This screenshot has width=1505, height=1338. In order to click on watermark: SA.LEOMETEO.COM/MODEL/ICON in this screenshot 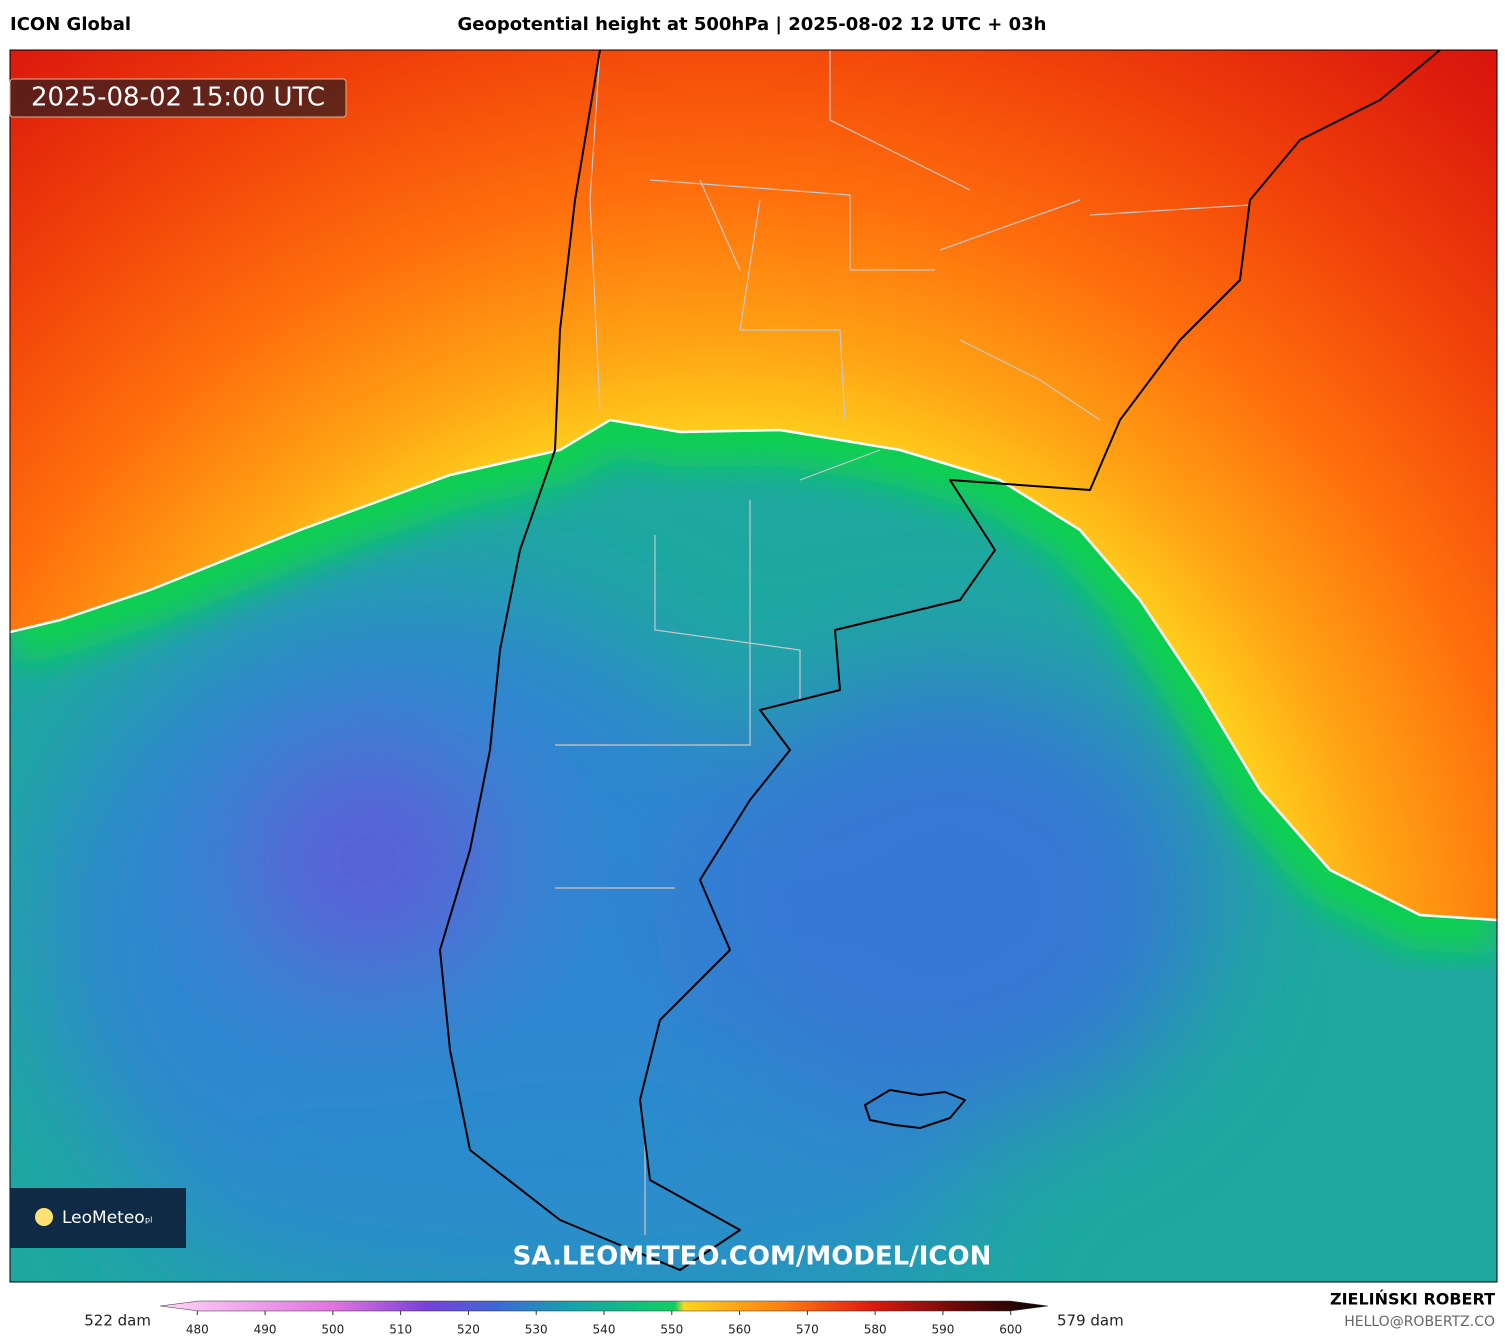, I will do `click(752, 1257)`.